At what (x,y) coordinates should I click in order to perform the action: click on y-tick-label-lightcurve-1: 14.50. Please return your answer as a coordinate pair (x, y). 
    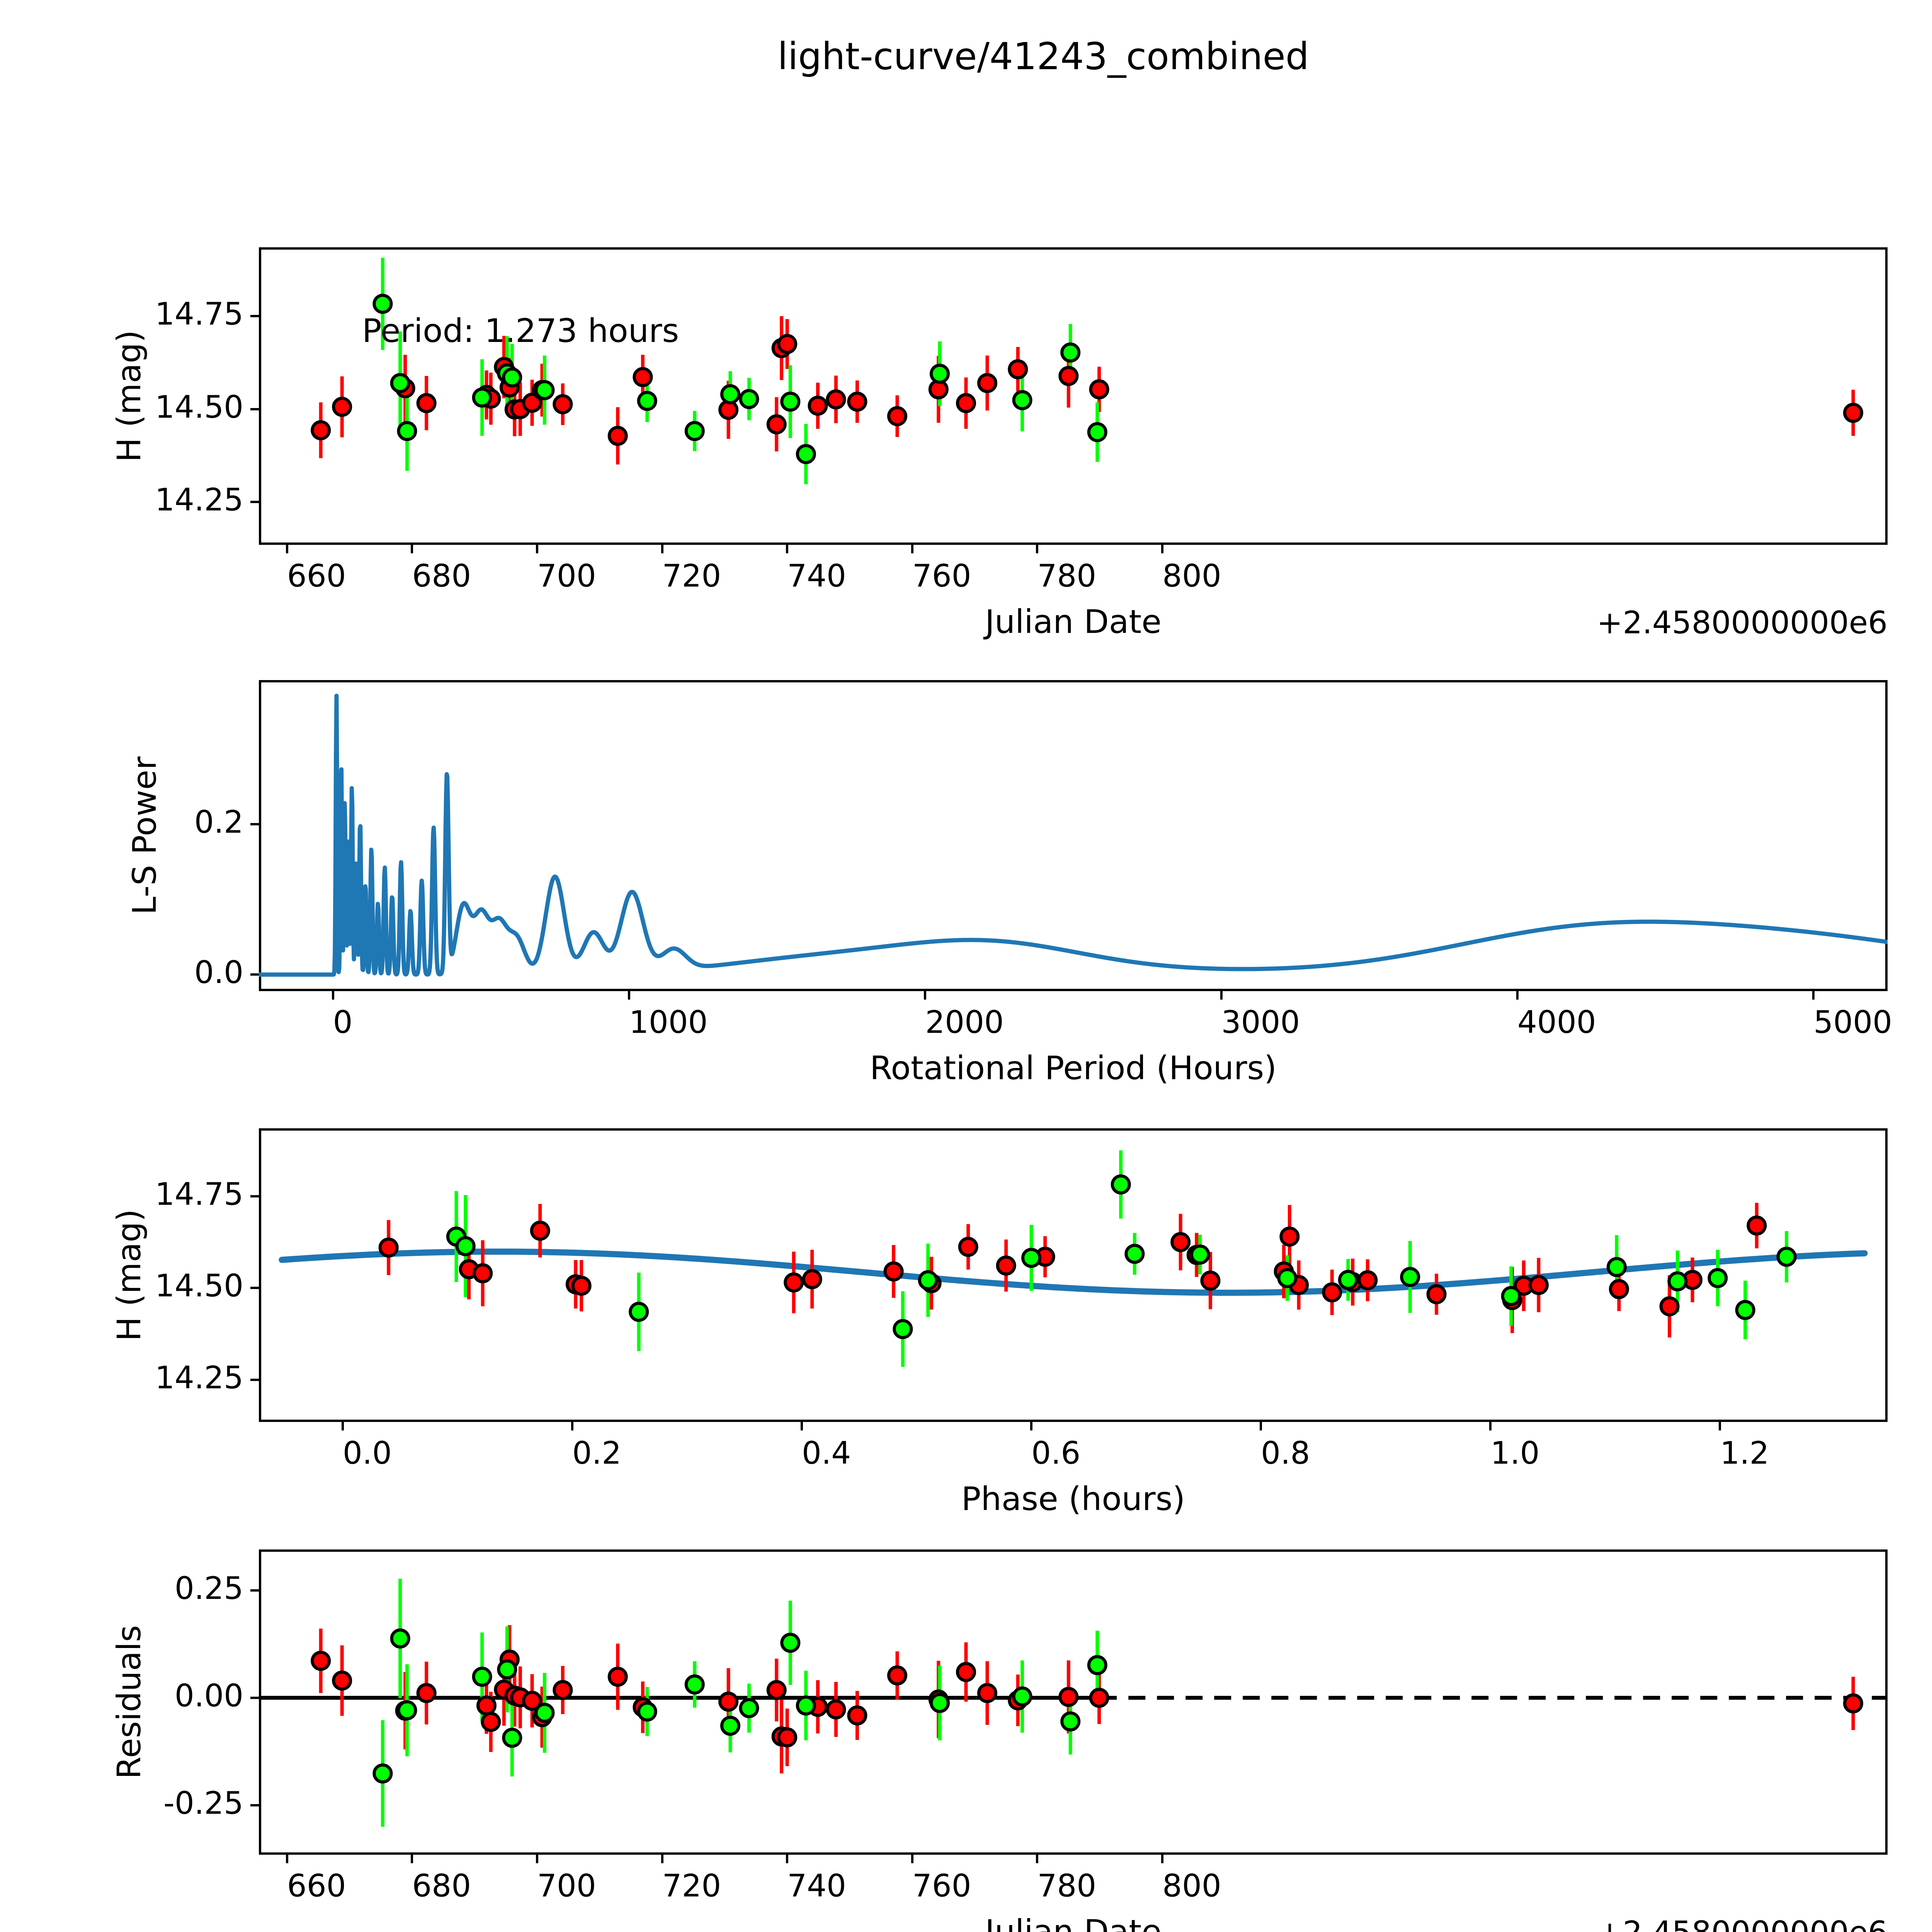
    Looking at the image, I should click on (199, 407).